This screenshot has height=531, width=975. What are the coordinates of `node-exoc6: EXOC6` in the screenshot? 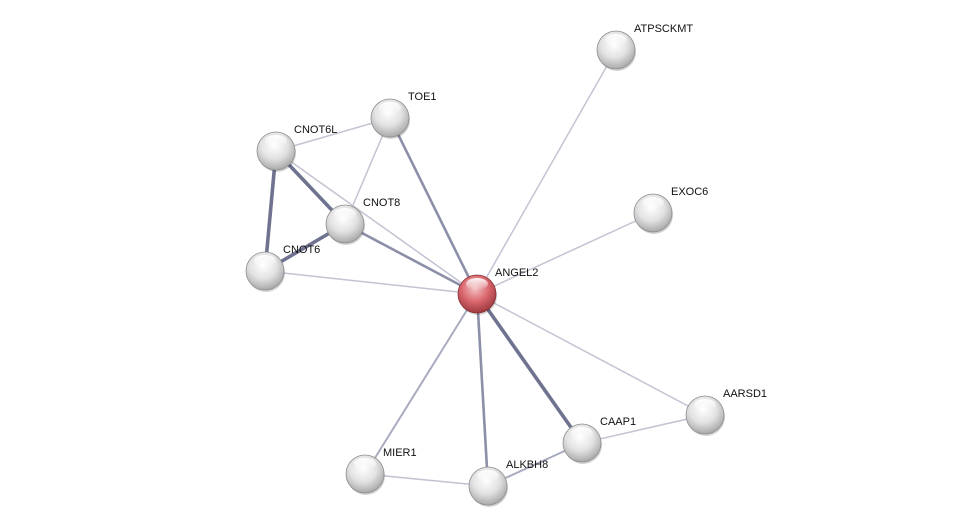 It's located at (670, 210).